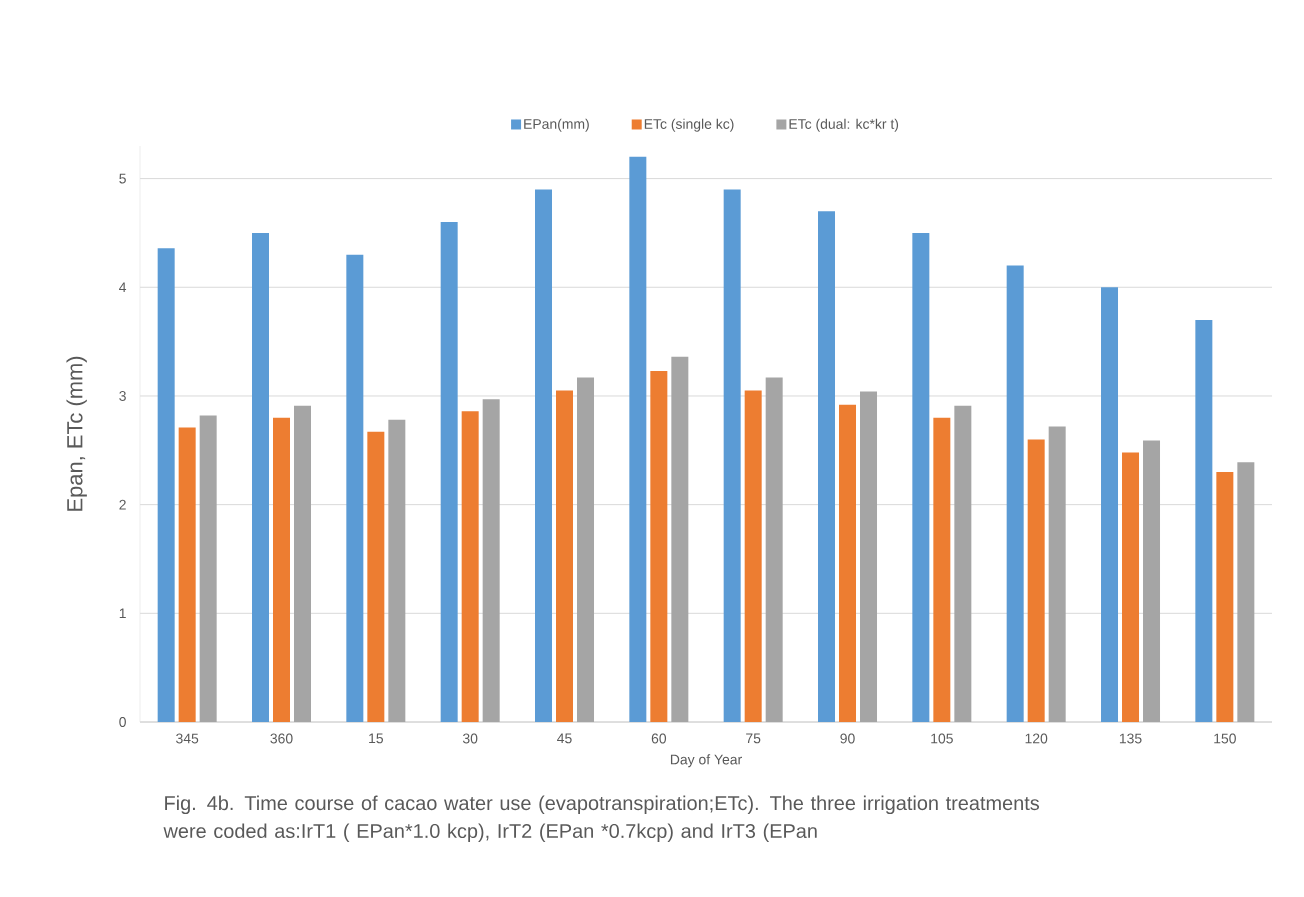 This screenshot has height=897, width=1304. What do you see at coordinates (847, 738) in the screenshot?
I see `x-tick-label: 90` at bounding box center [847, 738].